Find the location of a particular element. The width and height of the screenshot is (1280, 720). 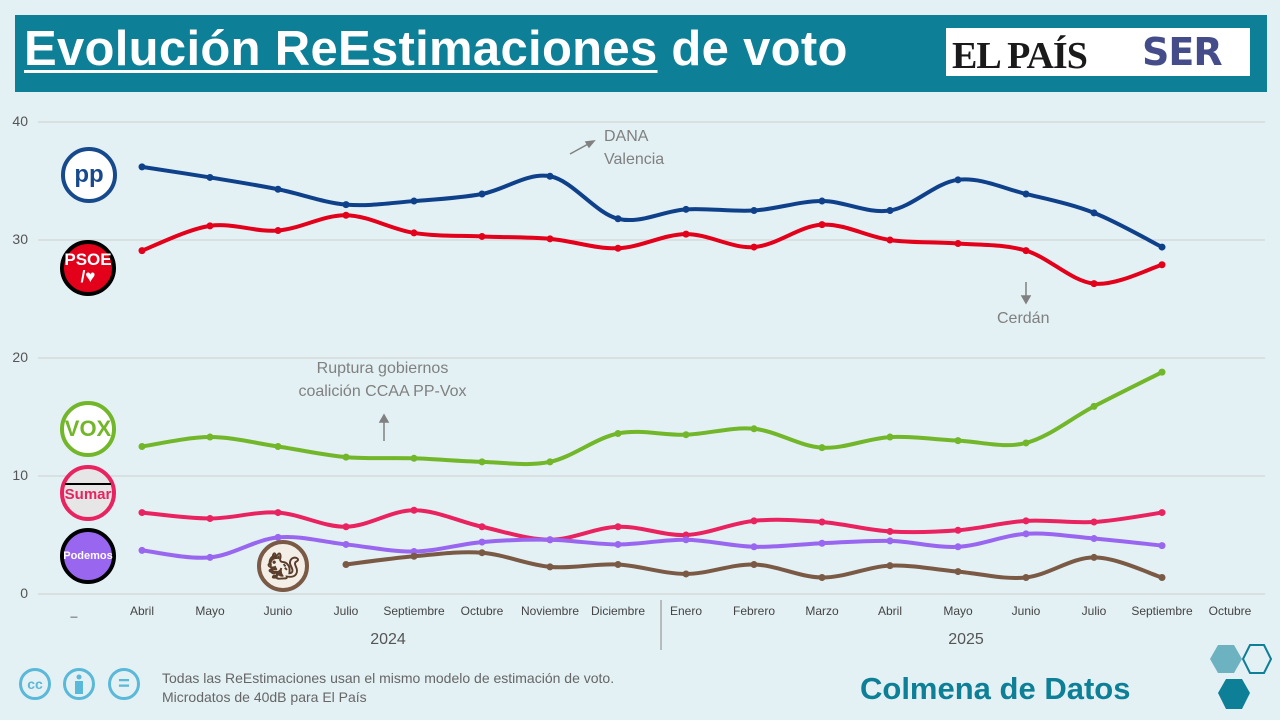

series-line-psoe is located at coordinates (652, 249).